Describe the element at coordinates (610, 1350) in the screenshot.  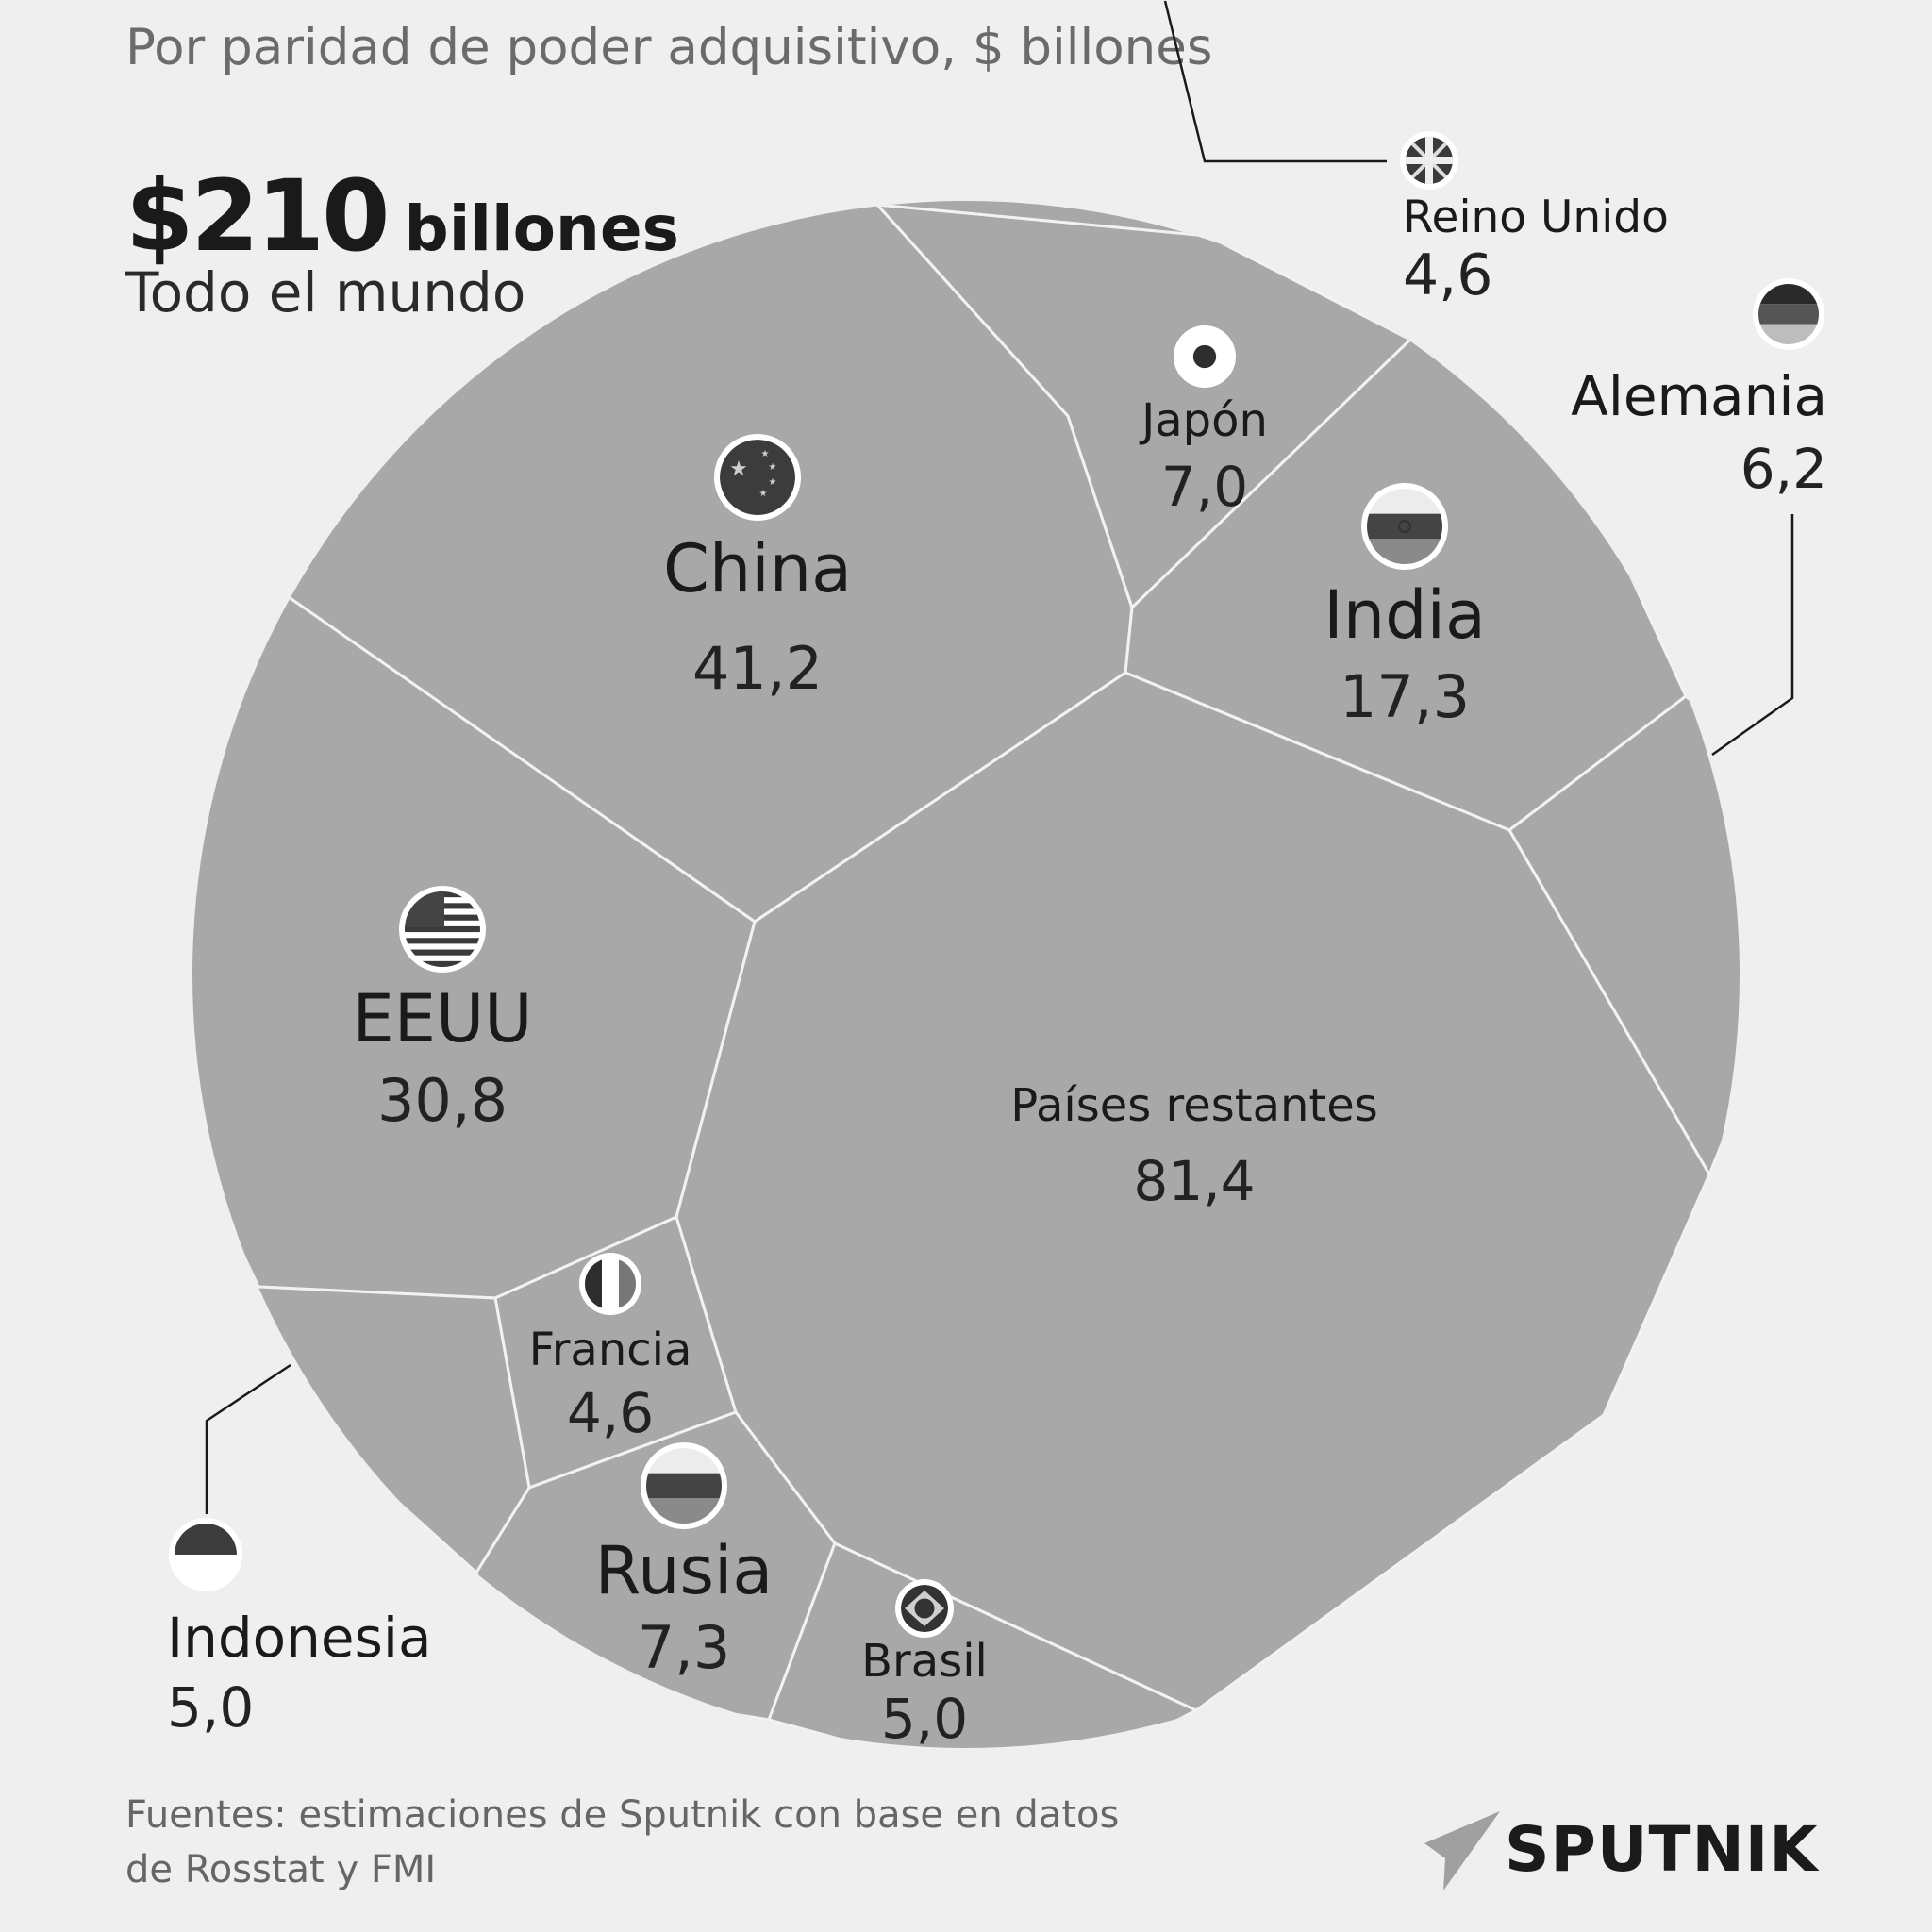
I see `label-francia: Francia` at that location.